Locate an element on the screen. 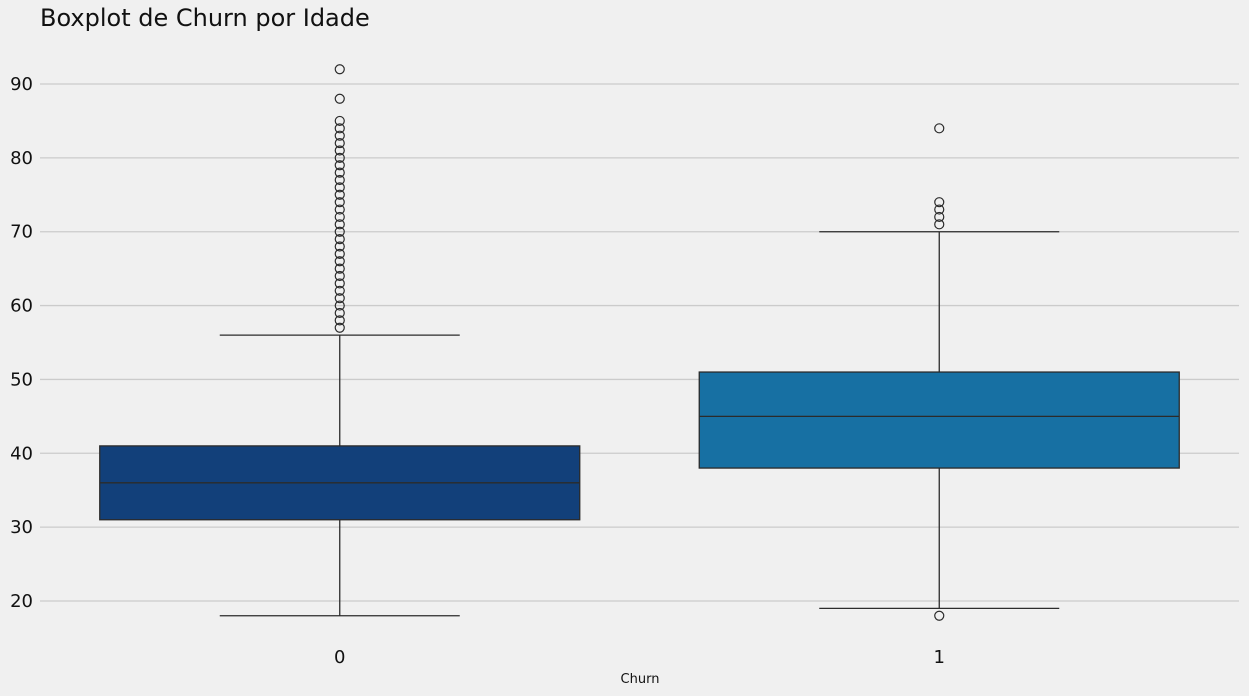 This screenshot has height=696, width=1249. y-tick-label: 90 is located at coordinates (21, 84).